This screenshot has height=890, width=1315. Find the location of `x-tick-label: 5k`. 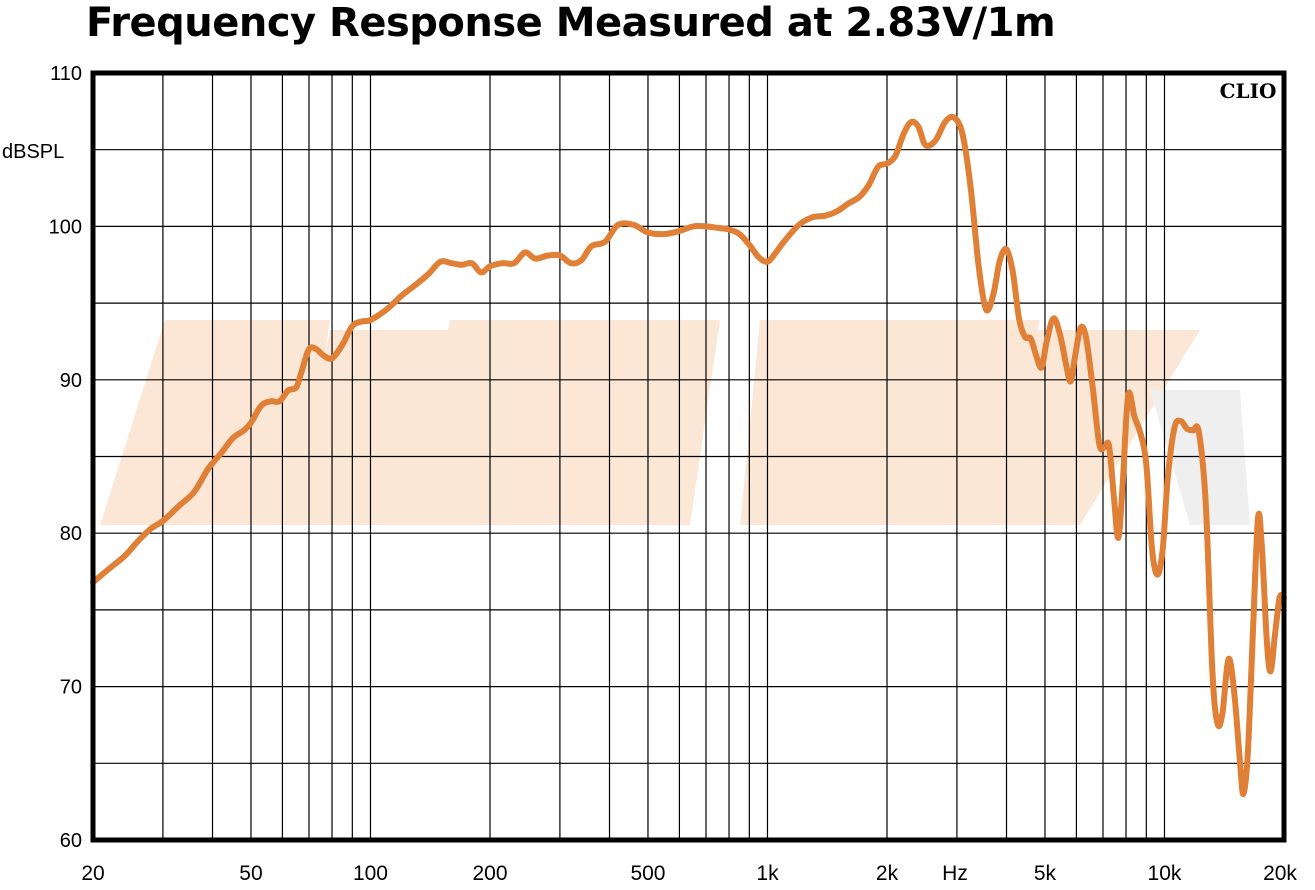

x-tick-label: 5k is located at coordinates (1045, 873).